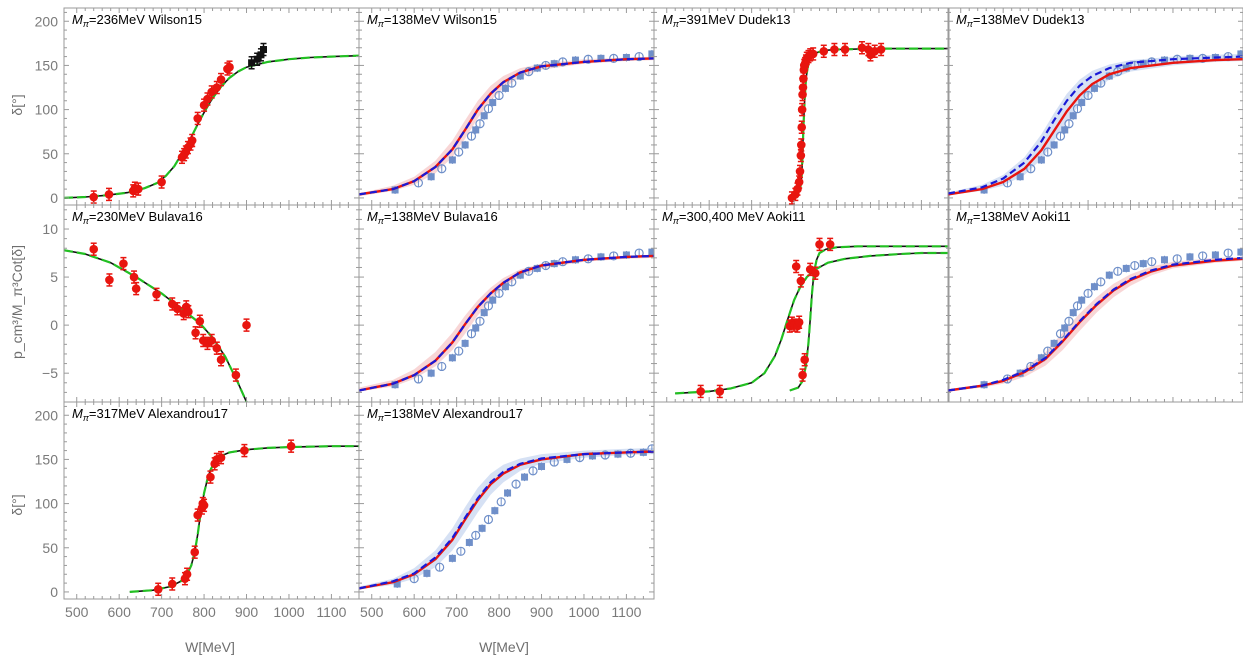 This screenshot has height=663, width=1243. I want to click on panel-title: Mπ=236MeV Wilson15, so click(137, 20).